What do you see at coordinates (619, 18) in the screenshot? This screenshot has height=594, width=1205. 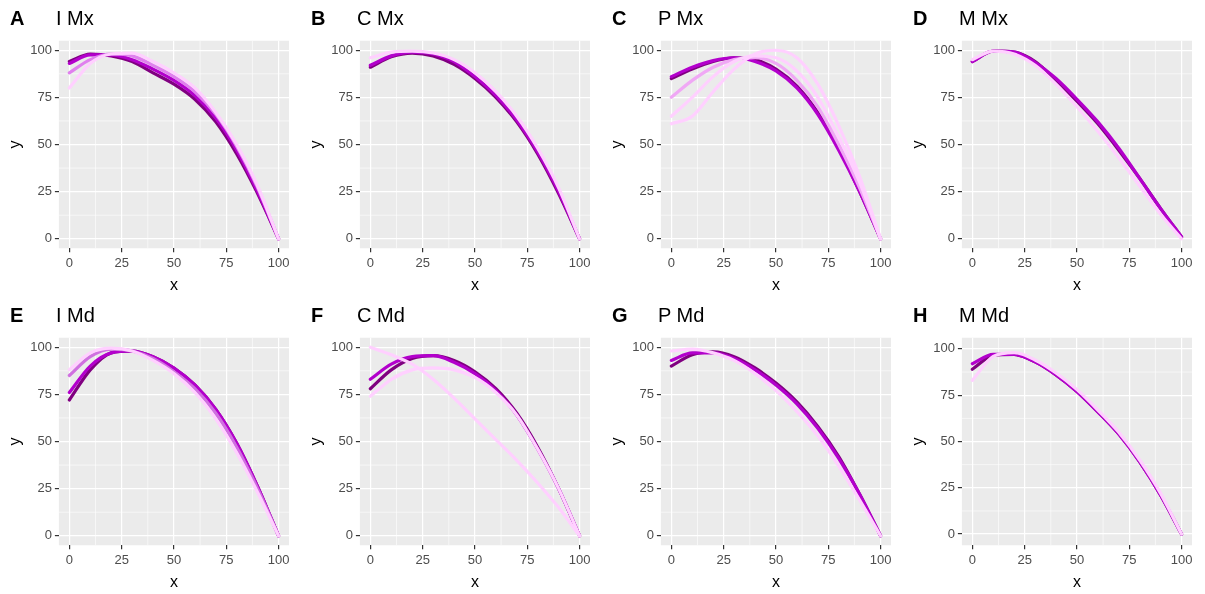 I see `text: C` at bounding box center [619, 18].